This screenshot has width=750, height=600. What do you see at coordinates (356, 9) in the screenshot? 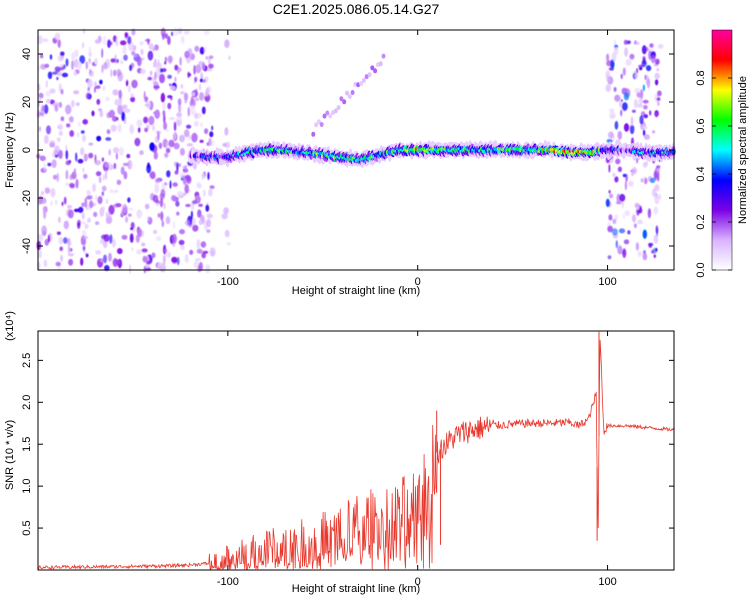
I see `figure-title: C2E1.2025.086.05.14.G27` at bounding box center [356, 9].